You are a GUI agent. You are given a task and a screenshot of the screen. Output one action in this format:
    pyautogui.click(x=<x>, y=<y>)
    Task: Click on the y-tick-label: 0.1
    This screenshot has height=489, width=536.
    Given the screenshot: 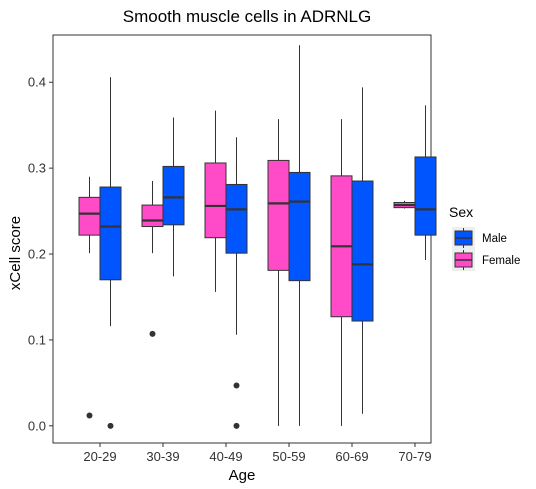 What is the action you would take?
    pyautogui.click(x=37, y=339)
    